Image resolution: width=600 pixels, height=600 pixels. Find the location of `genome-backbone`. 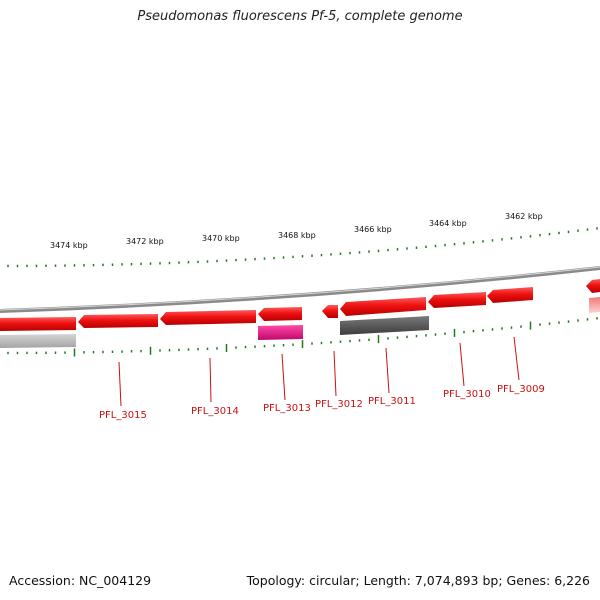

genome-backbone is located at coordinates (300, 289).